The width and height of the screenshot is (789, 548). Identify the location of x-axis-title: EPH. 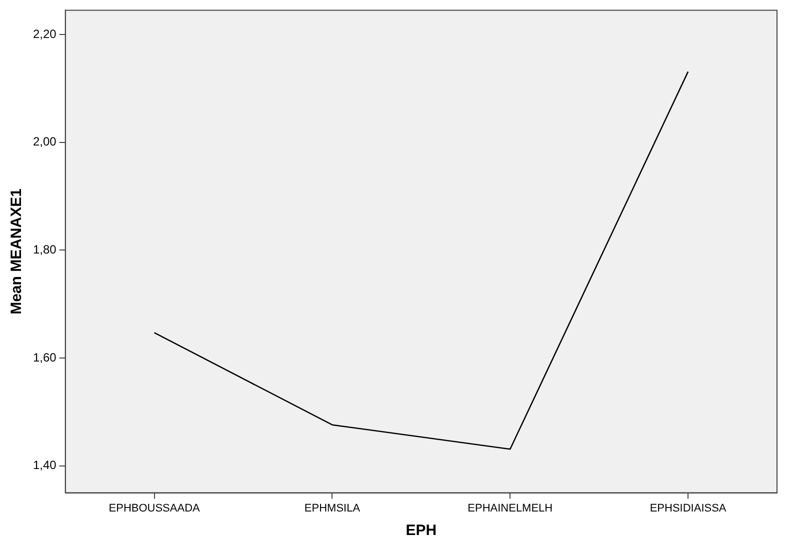
(421, 531).